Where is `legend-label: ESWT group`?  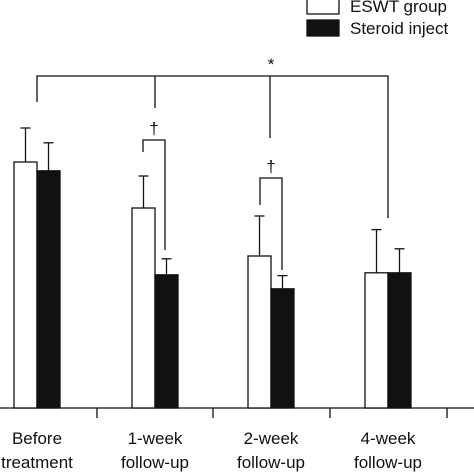
legend-label: ESWT group is located at coordinates (398, 8).